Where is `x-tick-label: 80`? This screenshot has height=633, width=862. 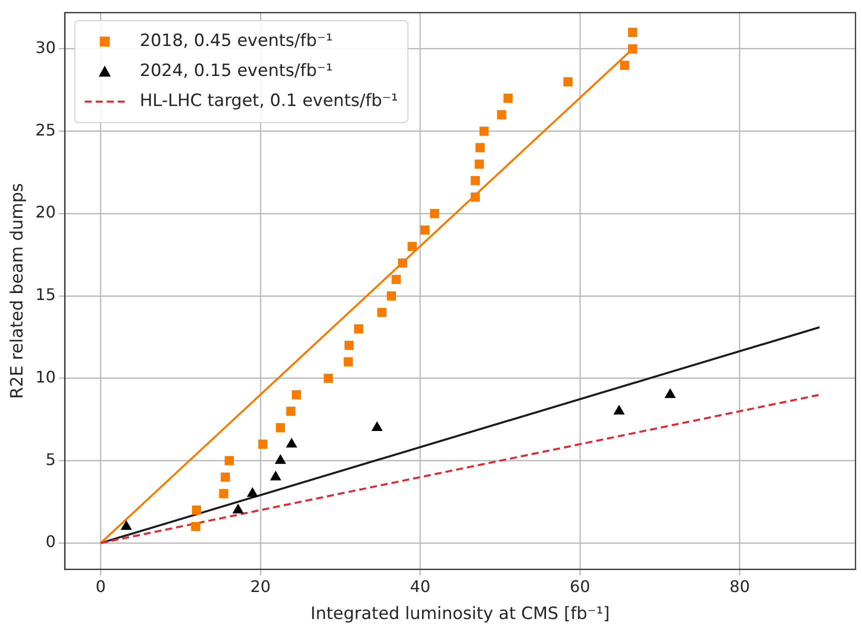 x-tick-label: 80 is located at coordinates (740, 586).